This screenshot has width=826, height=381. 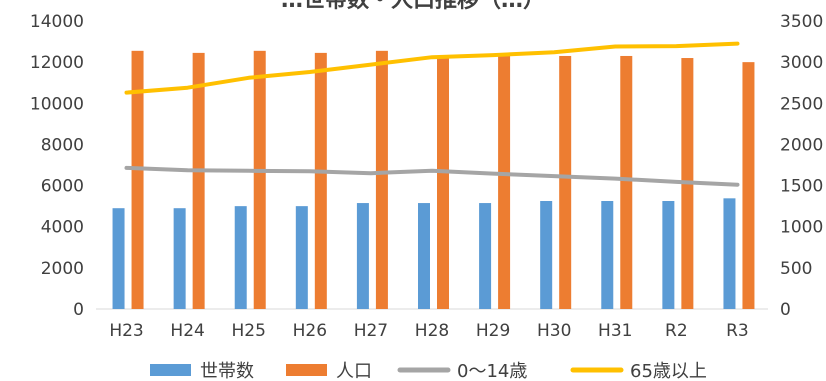 What do you see at coordinates (554, 331) in the screenshot?
I see `x-tick-label: H30` at bounding box center [554, 331].